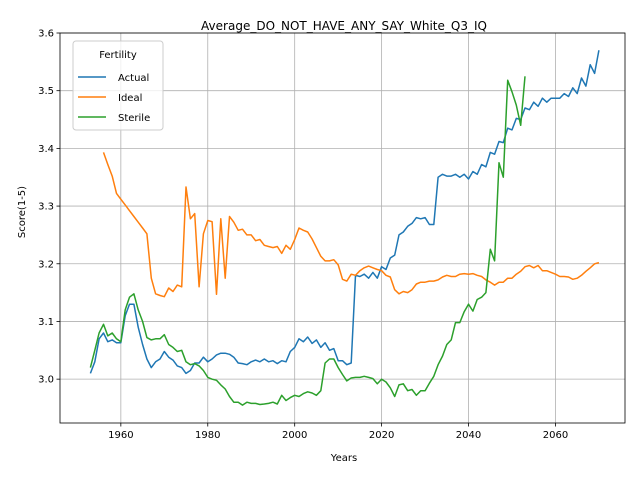 The width and height of the screenshot is (640, 480). Describe the element at coordinates (118, 55) in the screenshot. I see `legend-title: Fertility` at that location.